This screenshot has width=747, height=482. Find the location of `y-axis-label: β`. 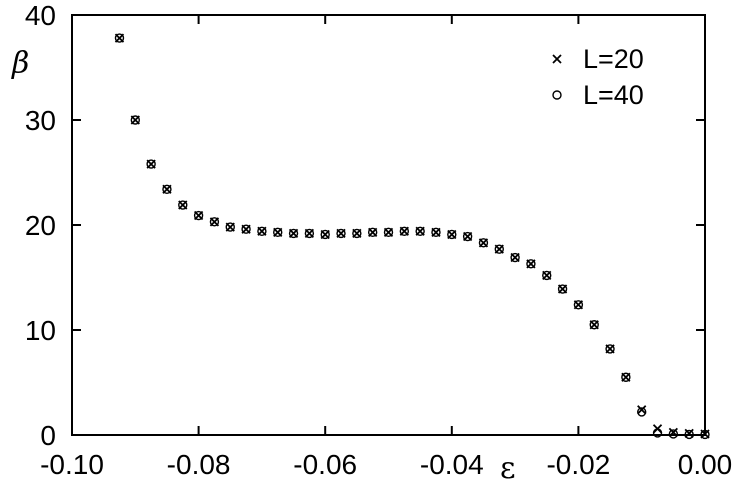

y-axis-label: β is located at coordinates (20, 63).